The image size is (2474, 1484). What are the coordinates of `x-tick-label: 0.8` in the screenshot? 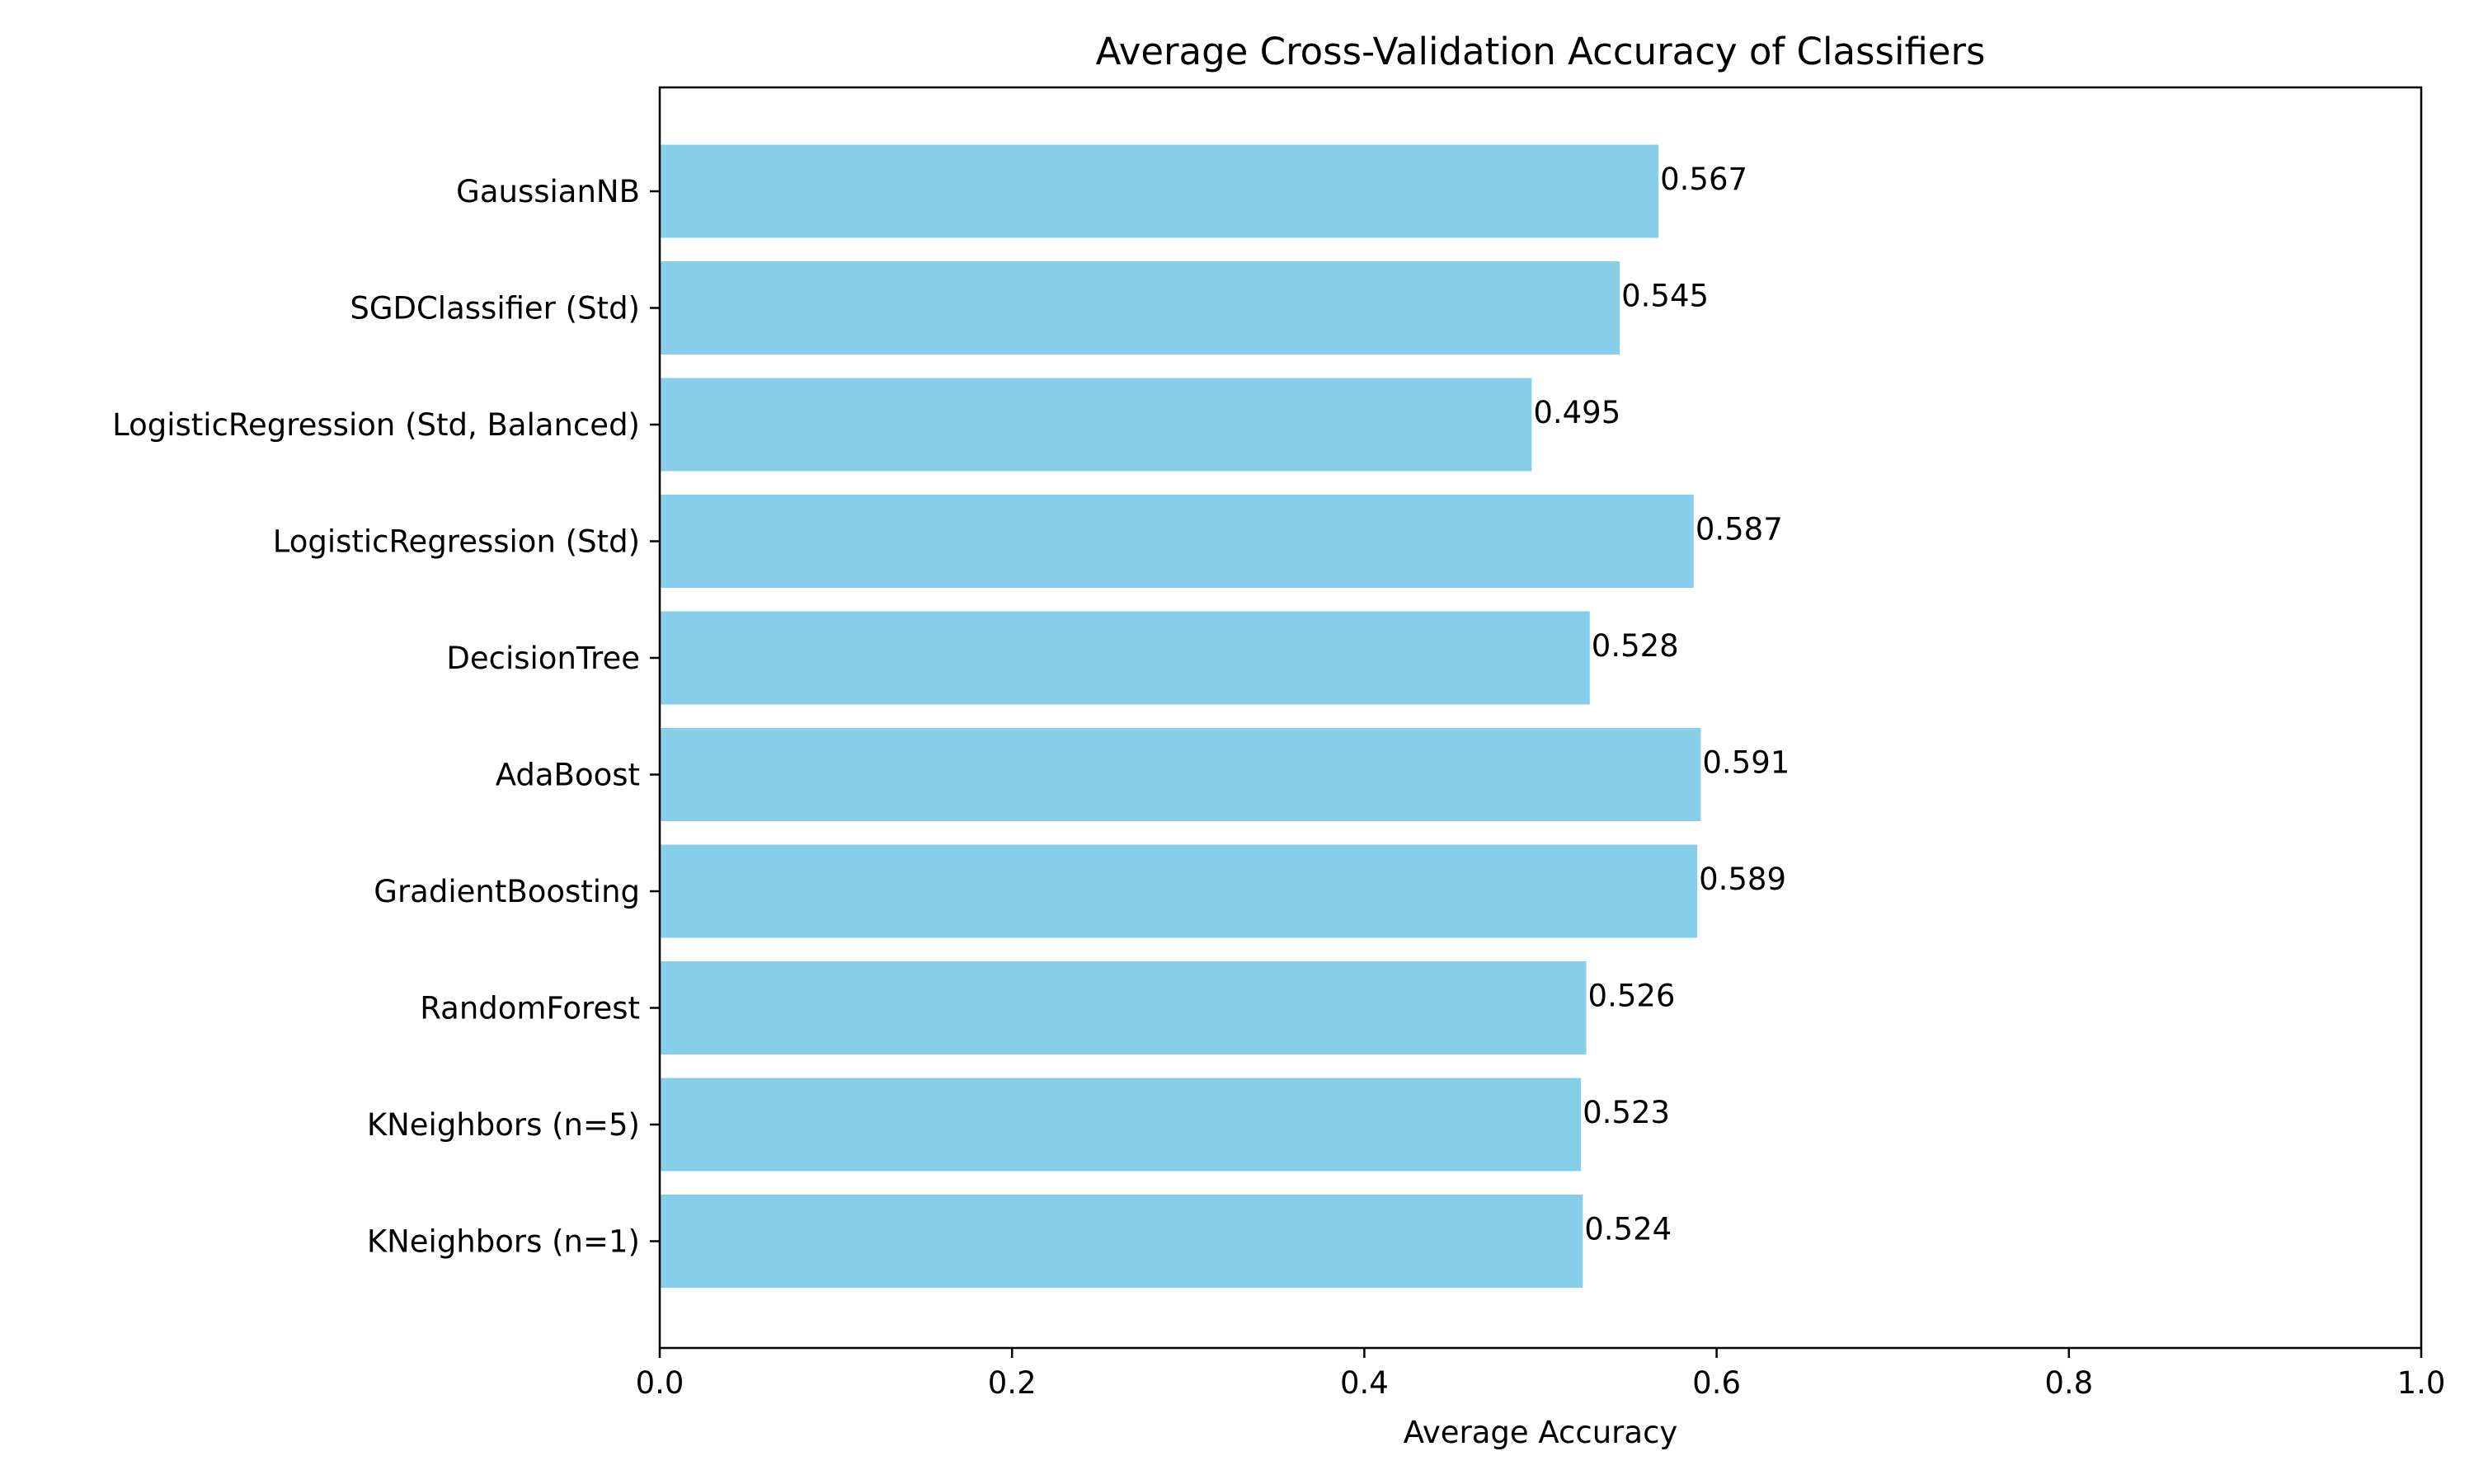 It's located at (2068, 1383).